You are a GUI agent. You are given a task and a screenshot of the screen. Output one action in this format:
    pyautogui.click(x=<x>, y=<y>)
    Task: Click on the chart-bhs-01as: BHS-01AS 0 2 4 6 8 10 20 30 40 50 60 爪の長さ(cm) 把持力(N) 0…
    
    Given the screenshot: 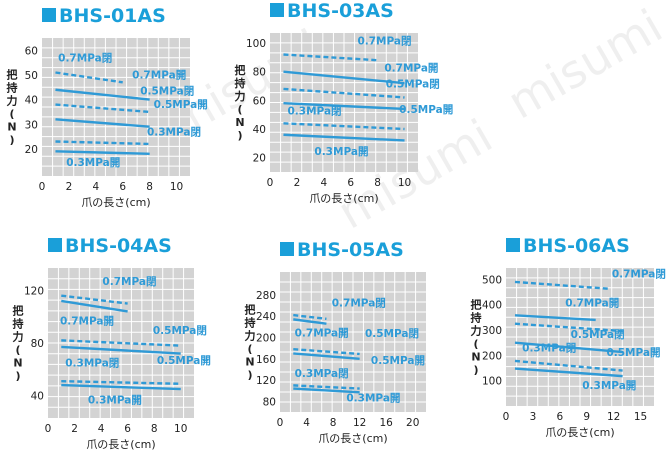 What is the action you would take?
    pyautogui.click(x=107, y=107)
    